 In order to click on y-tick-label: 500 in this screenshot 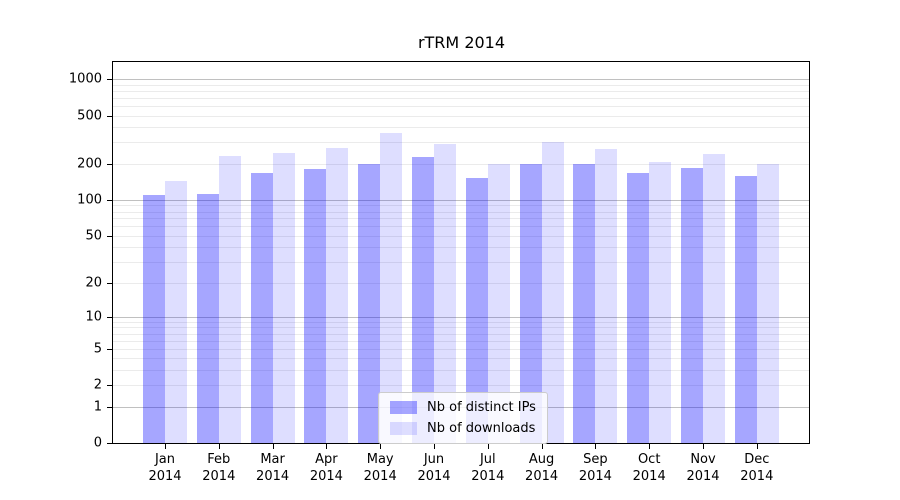, I will do `click(89, 115)`.